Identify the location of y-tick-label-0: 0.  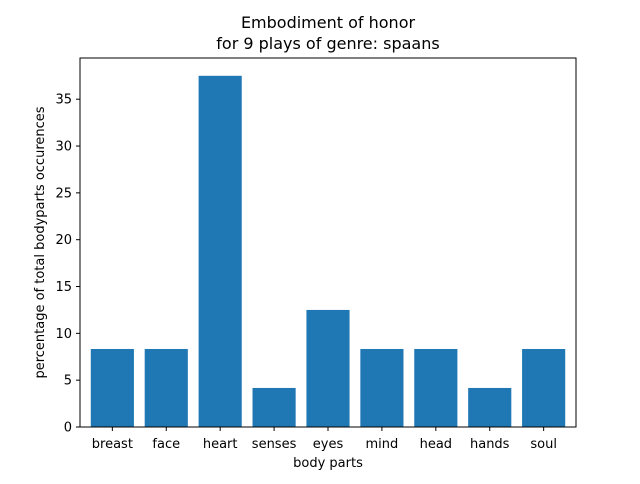
(68, 428).